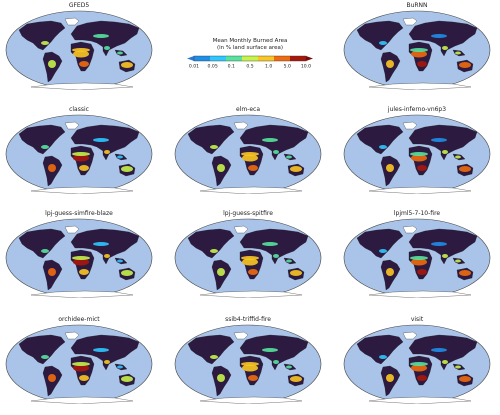 The image size is (500, 415). I want to click on panel-title: lpj-guess-spitfire, so click(248, 213).